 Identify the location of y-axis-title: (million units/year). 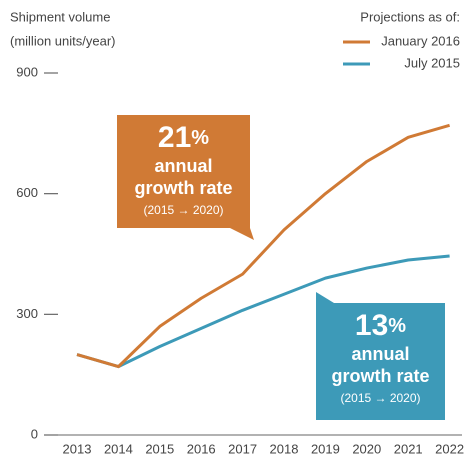
(62, 40).